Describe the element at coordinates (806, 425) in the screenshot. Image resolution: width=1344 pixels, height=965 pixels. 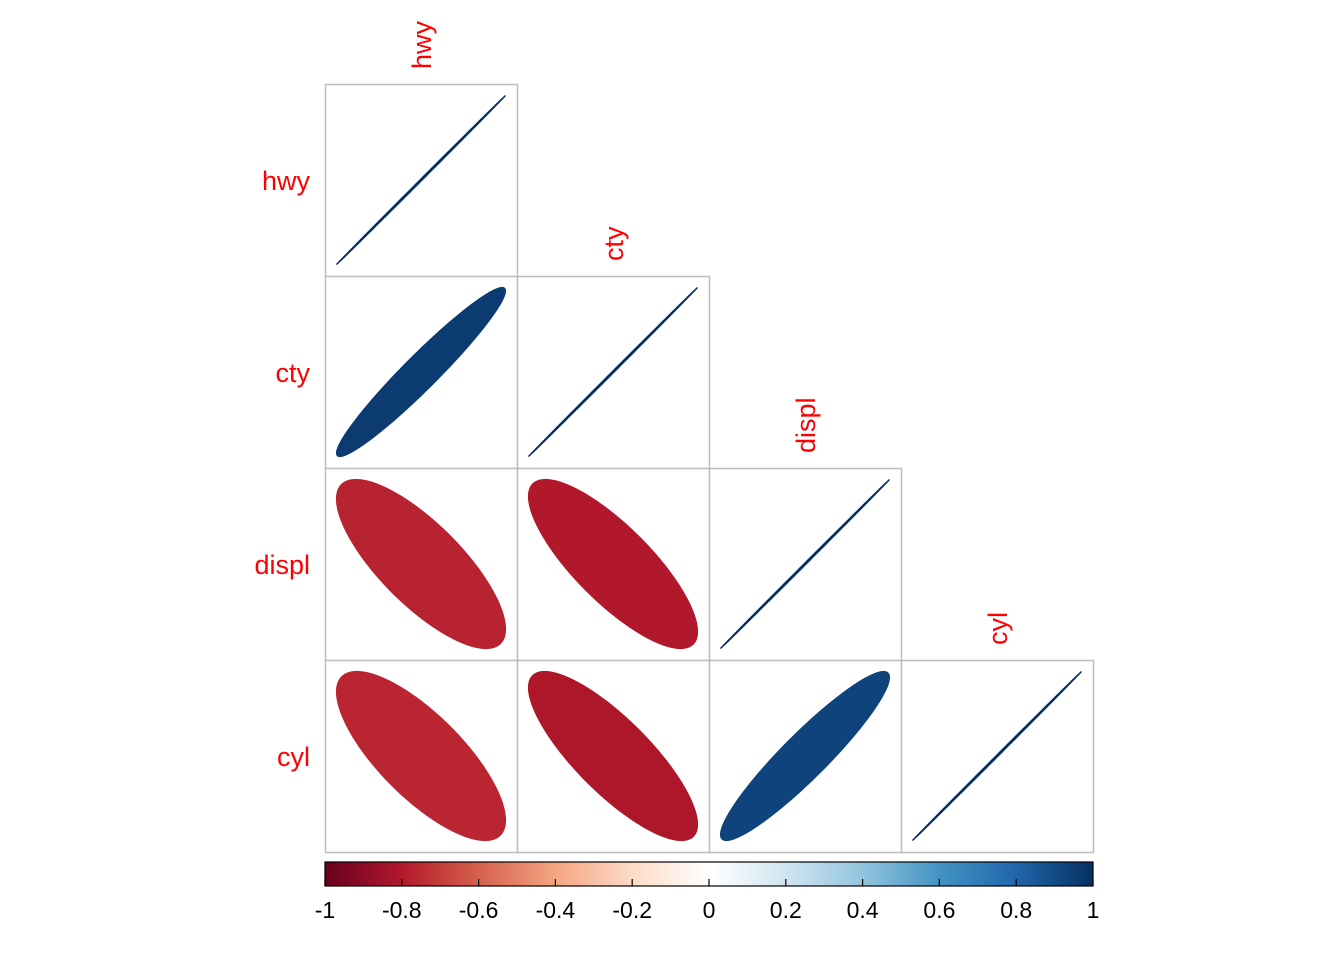
I see `column-label-displ: displ` at that location.